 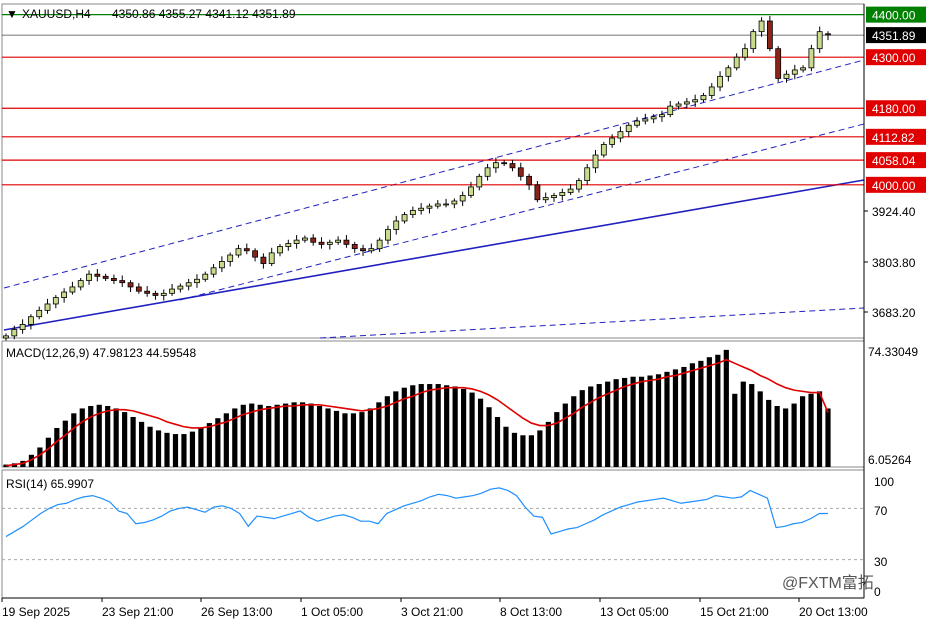 I want to click on x-tick-label: 3 Oct 21:00, so click(x=432, y=612).